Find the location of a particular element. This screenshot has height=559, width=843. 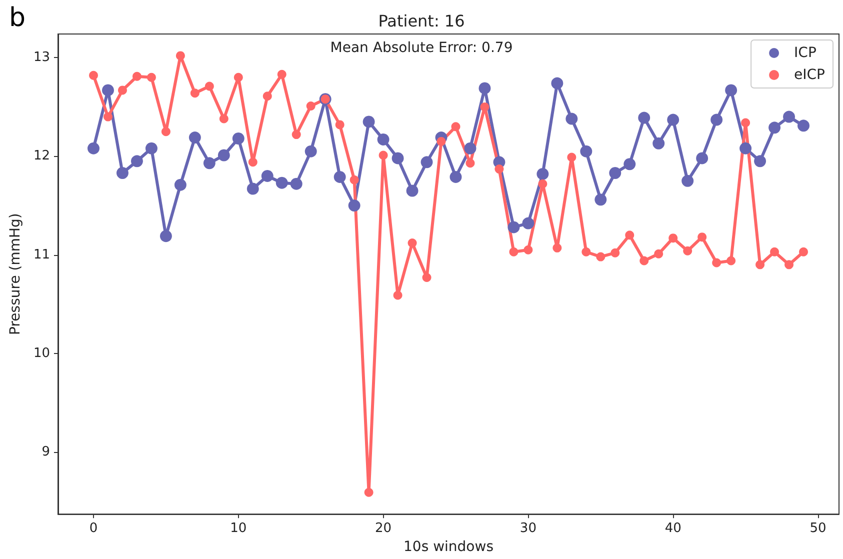

x-tick-label: 40 is located at coordinates (673, 528).